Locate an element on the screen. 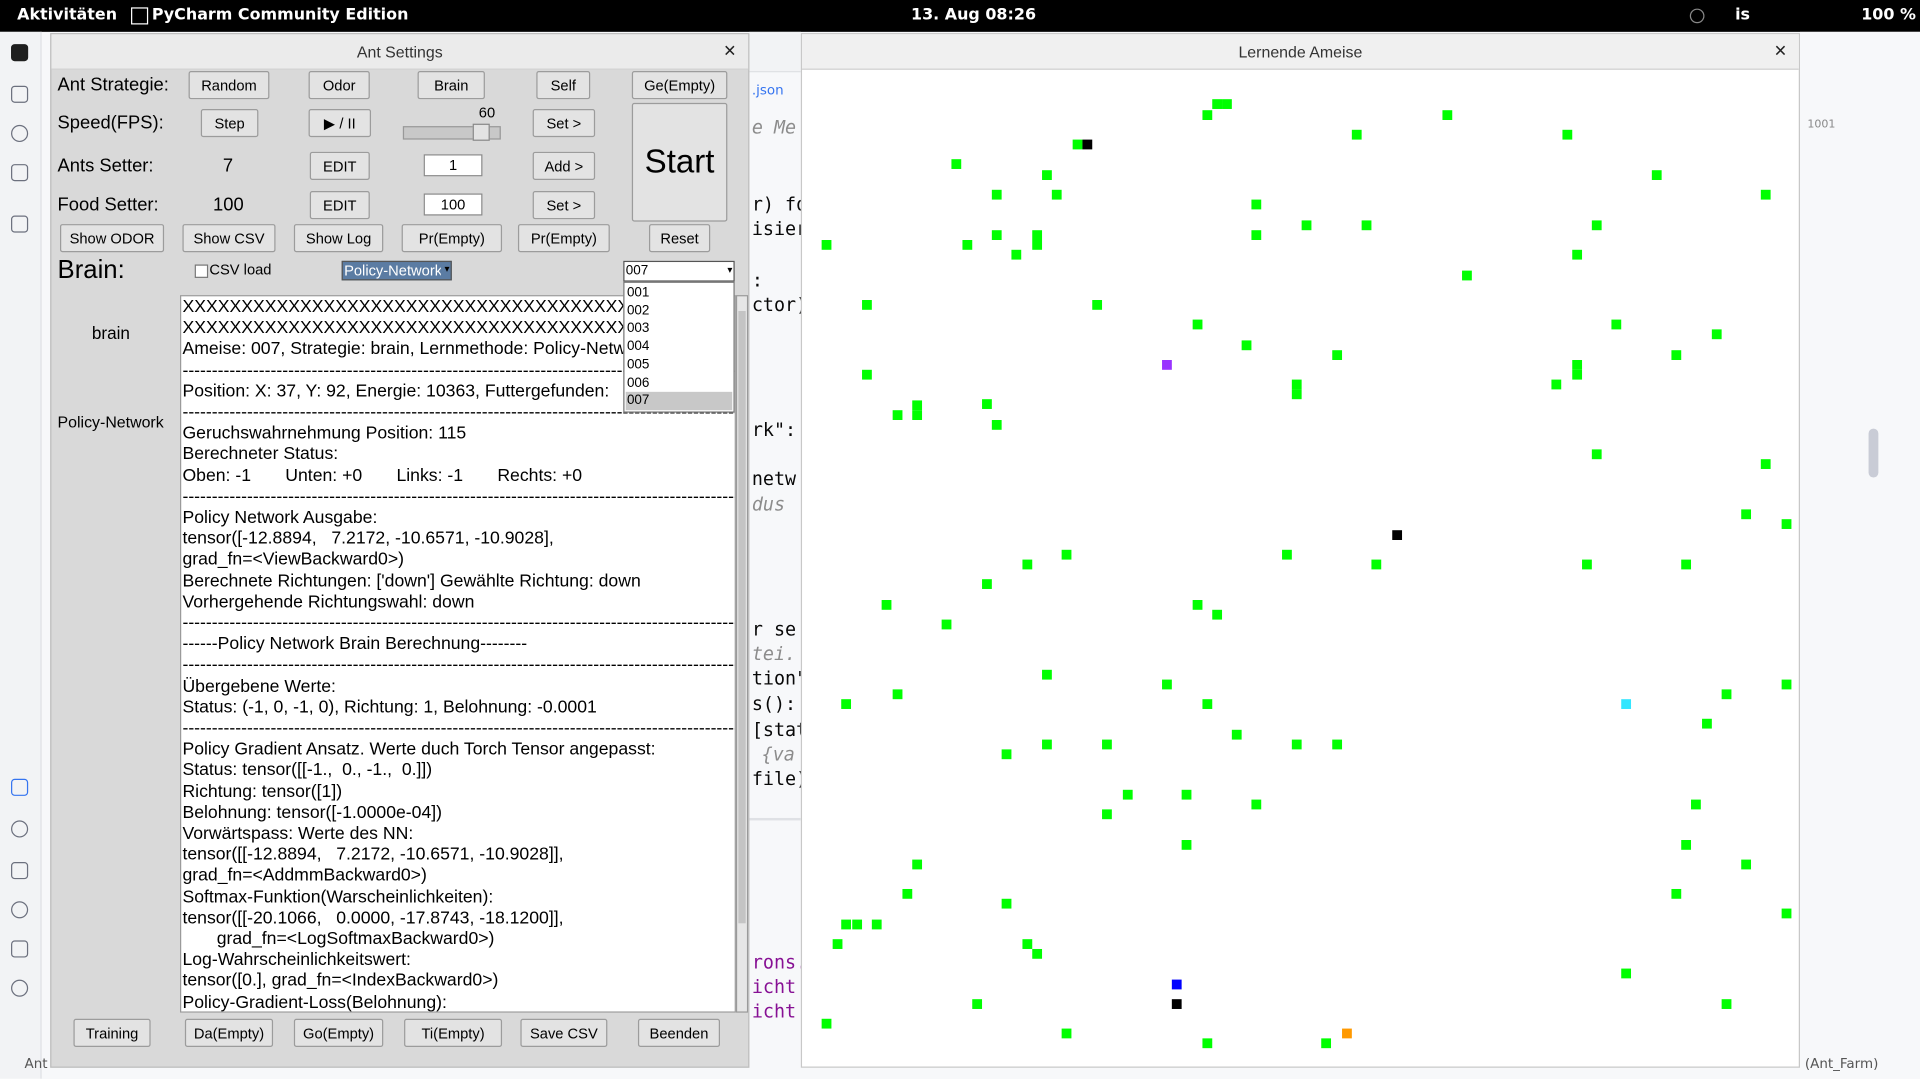 The height and width of the screenshot is (1079, 1920). project-icon is located at coordinates (20, 94).